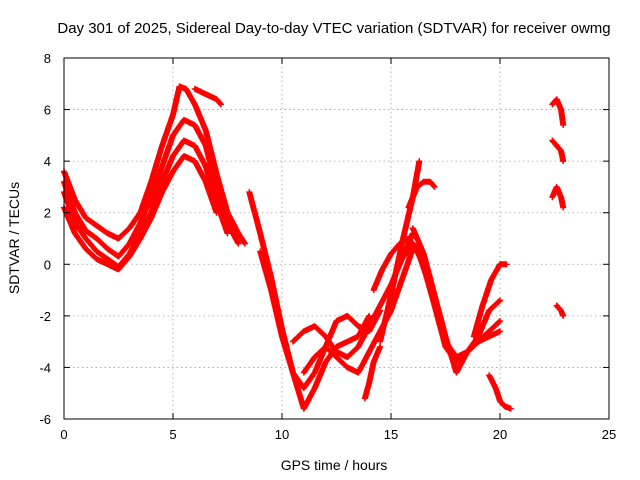 The image size is (640, 480). I want to click on y-tick-label: 6, so click(47, 110).